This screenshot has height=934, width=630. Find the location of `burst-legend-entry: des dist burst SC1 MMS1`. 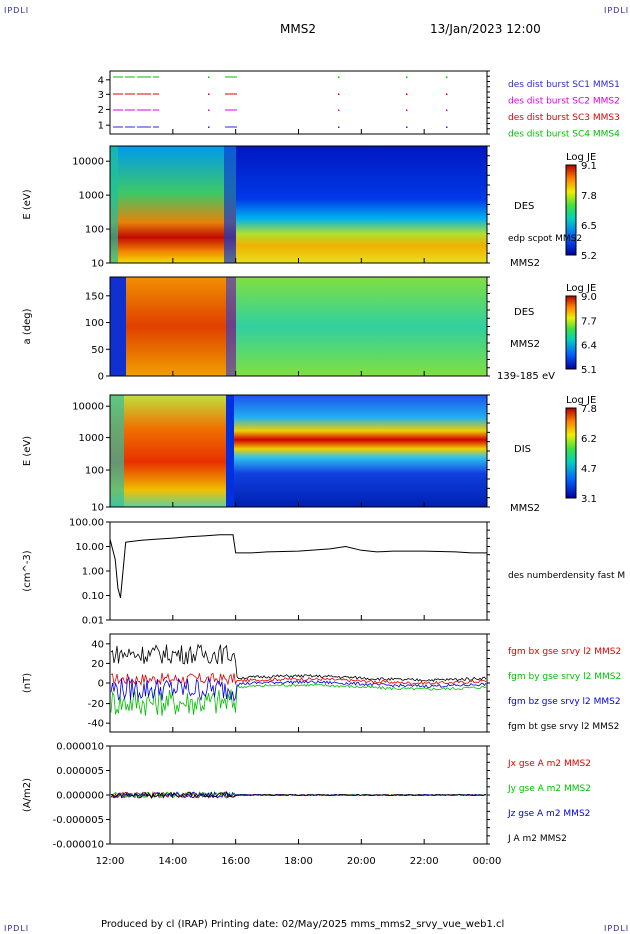

burst-legend-entry: des dist burst SC1 MMS1 is located at coordinates (564, 85).